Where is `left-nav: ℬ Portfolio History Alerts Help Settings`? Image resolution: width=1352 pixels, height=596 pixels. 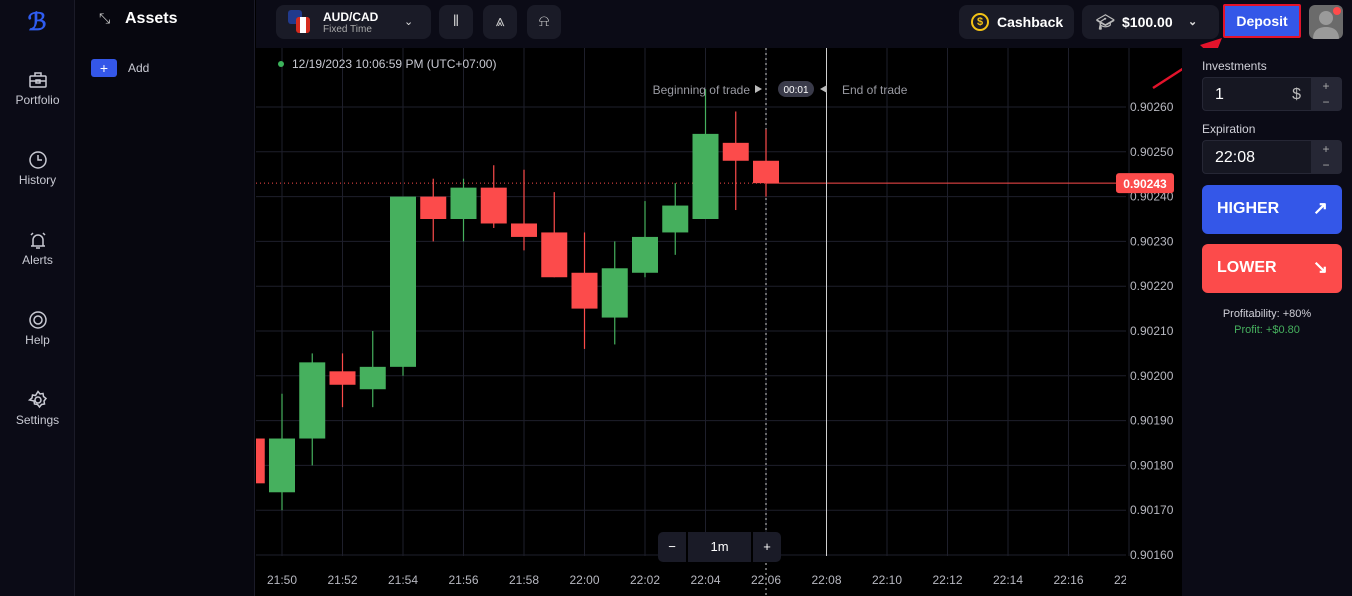 left-nav: ℬ Portfolio History Alerts Help Settings is located at coordinates (37, 298).